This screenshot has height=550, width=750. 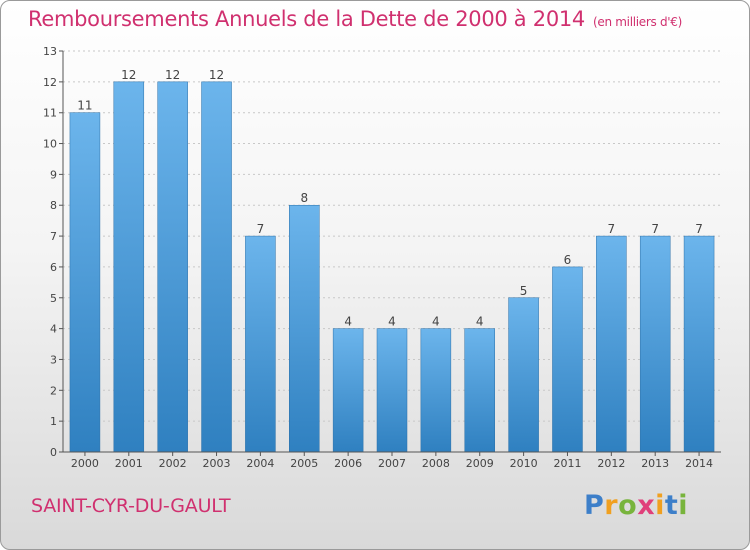 I want to click on logo-letter: o, so click(x=628, y=505).